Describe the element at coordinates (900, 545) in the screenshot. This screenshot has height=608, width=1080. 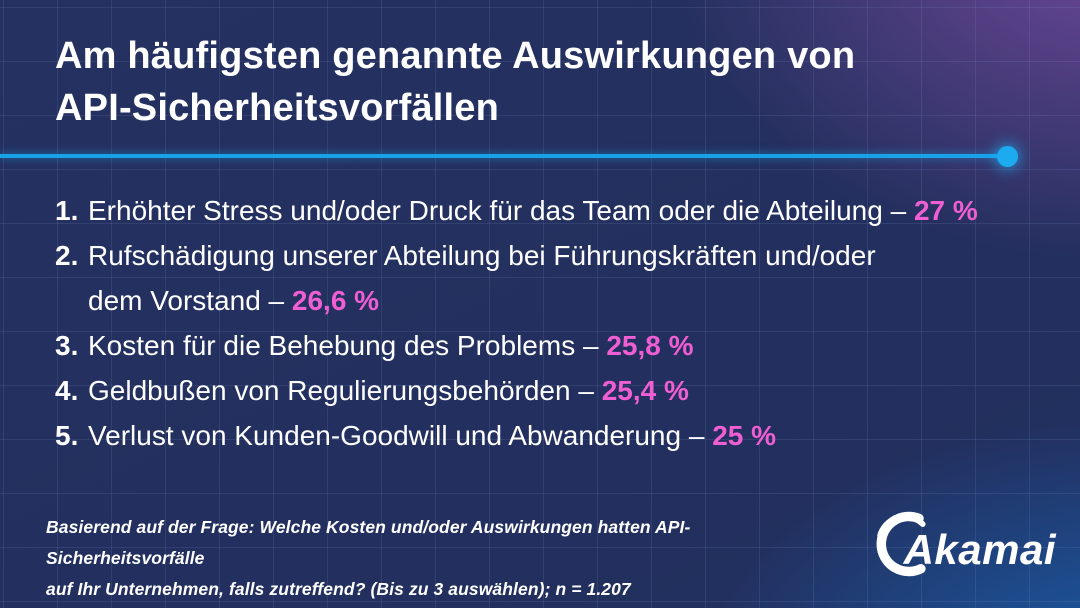
I see `akamai-swoosh-icon` at that location.